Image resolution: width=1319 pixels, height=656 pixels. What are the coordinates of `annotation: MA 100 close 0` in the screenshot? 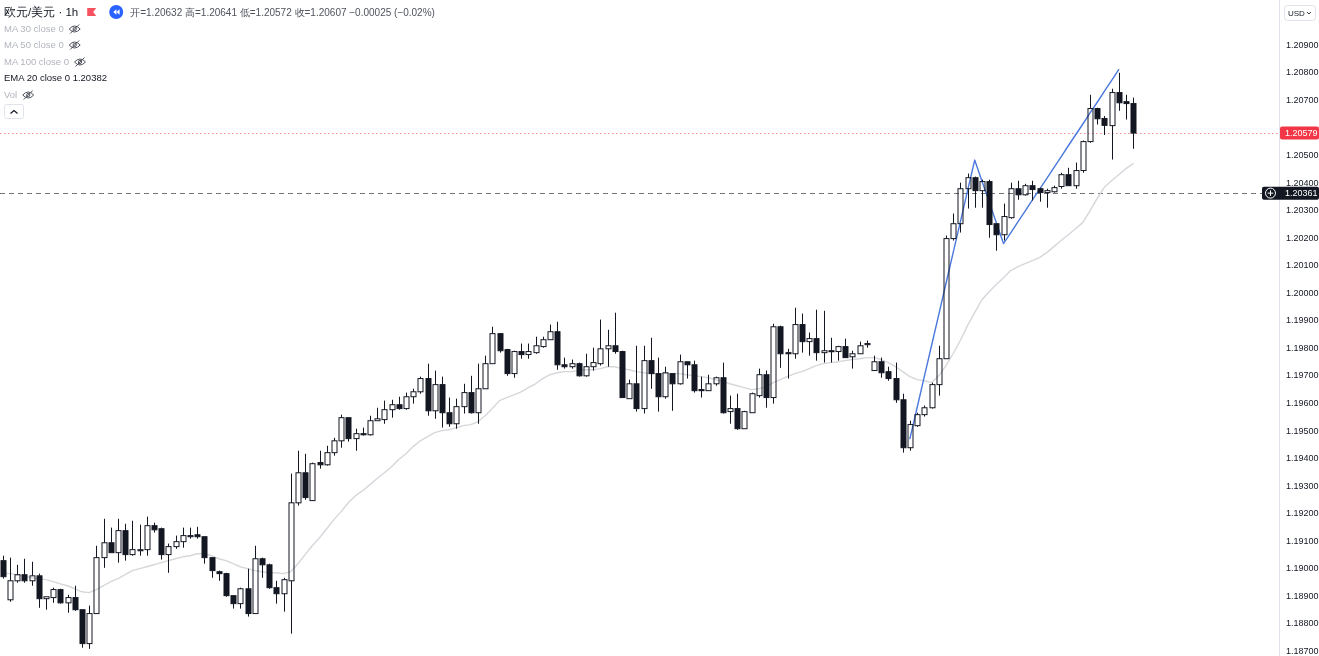 It's located at (36, 62).